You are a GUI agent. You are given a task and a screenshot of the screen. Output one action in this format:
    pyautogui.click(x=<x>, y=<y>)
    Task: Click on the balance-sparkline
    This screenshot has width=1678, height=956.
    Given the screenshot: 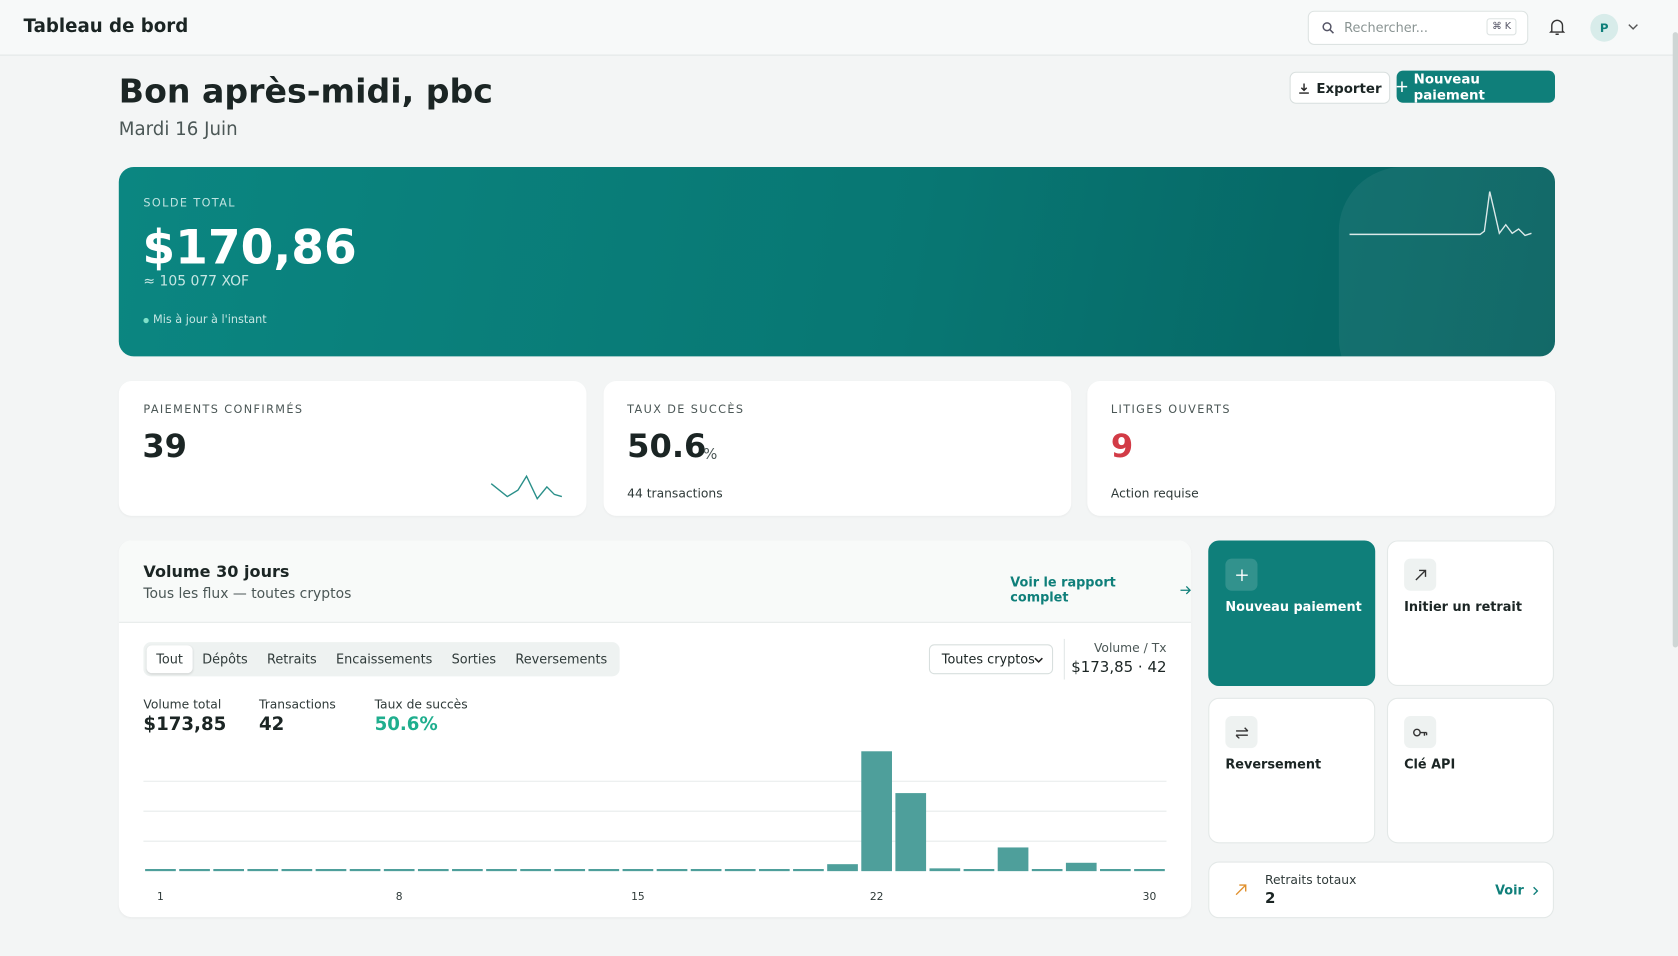 What is the action you would take?
    pyautogui.click(x=1440, y=214)
    